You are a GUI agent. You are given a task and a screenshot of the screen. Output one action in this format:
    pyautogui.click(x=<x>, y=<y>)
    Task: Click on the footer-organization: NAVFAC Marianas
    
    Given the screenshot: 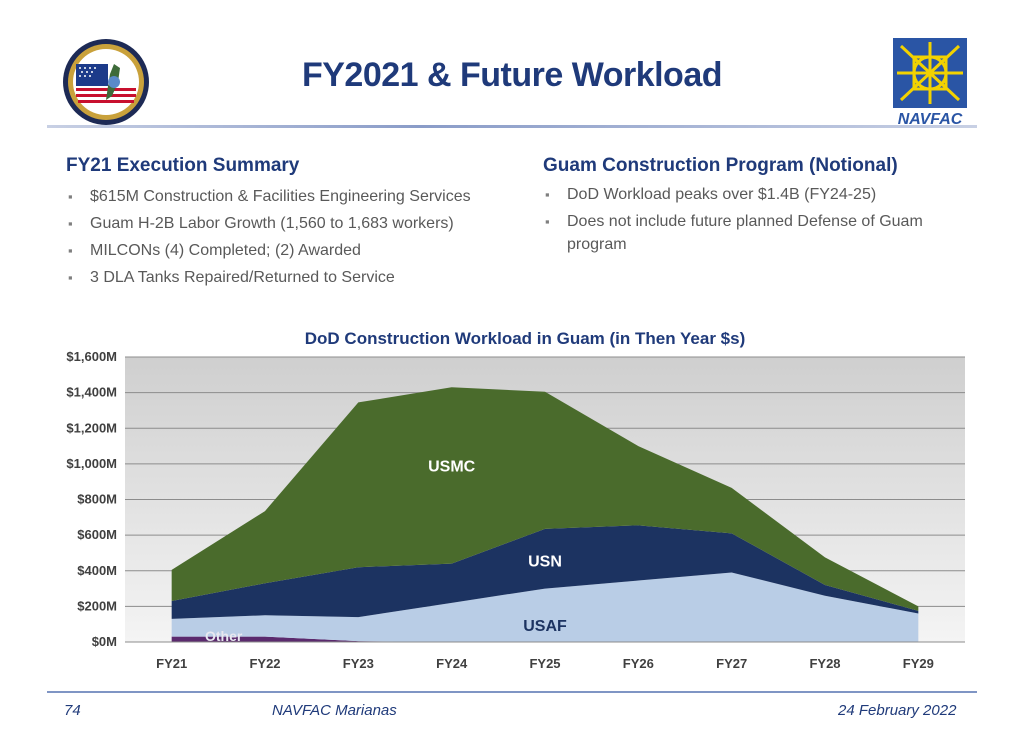 What is the action you would take?
    pyautogui.click(x=334, y=710)
    